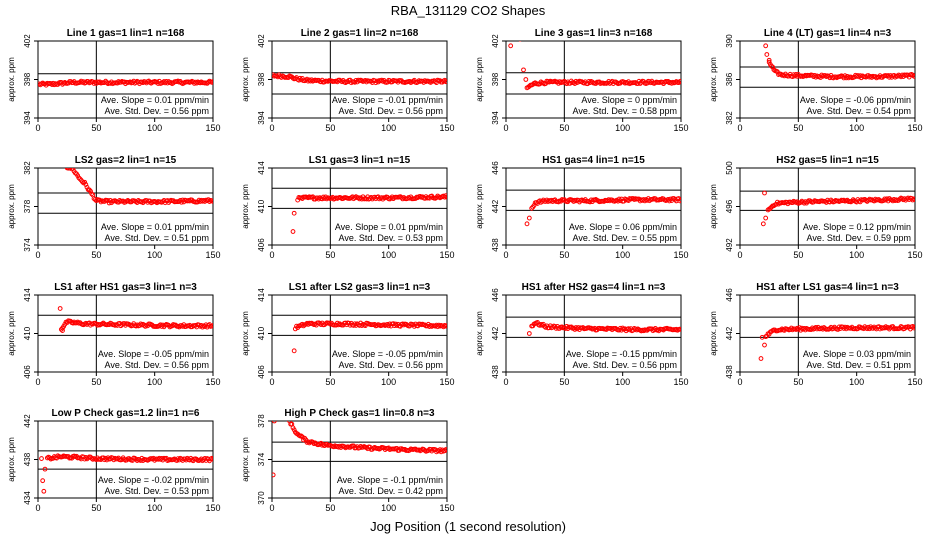  Describe the element at coordinates (390, 480) in the screenshot. I see `slope-annotation: Ave. Slope = -0.1 ppm/min` at that location.